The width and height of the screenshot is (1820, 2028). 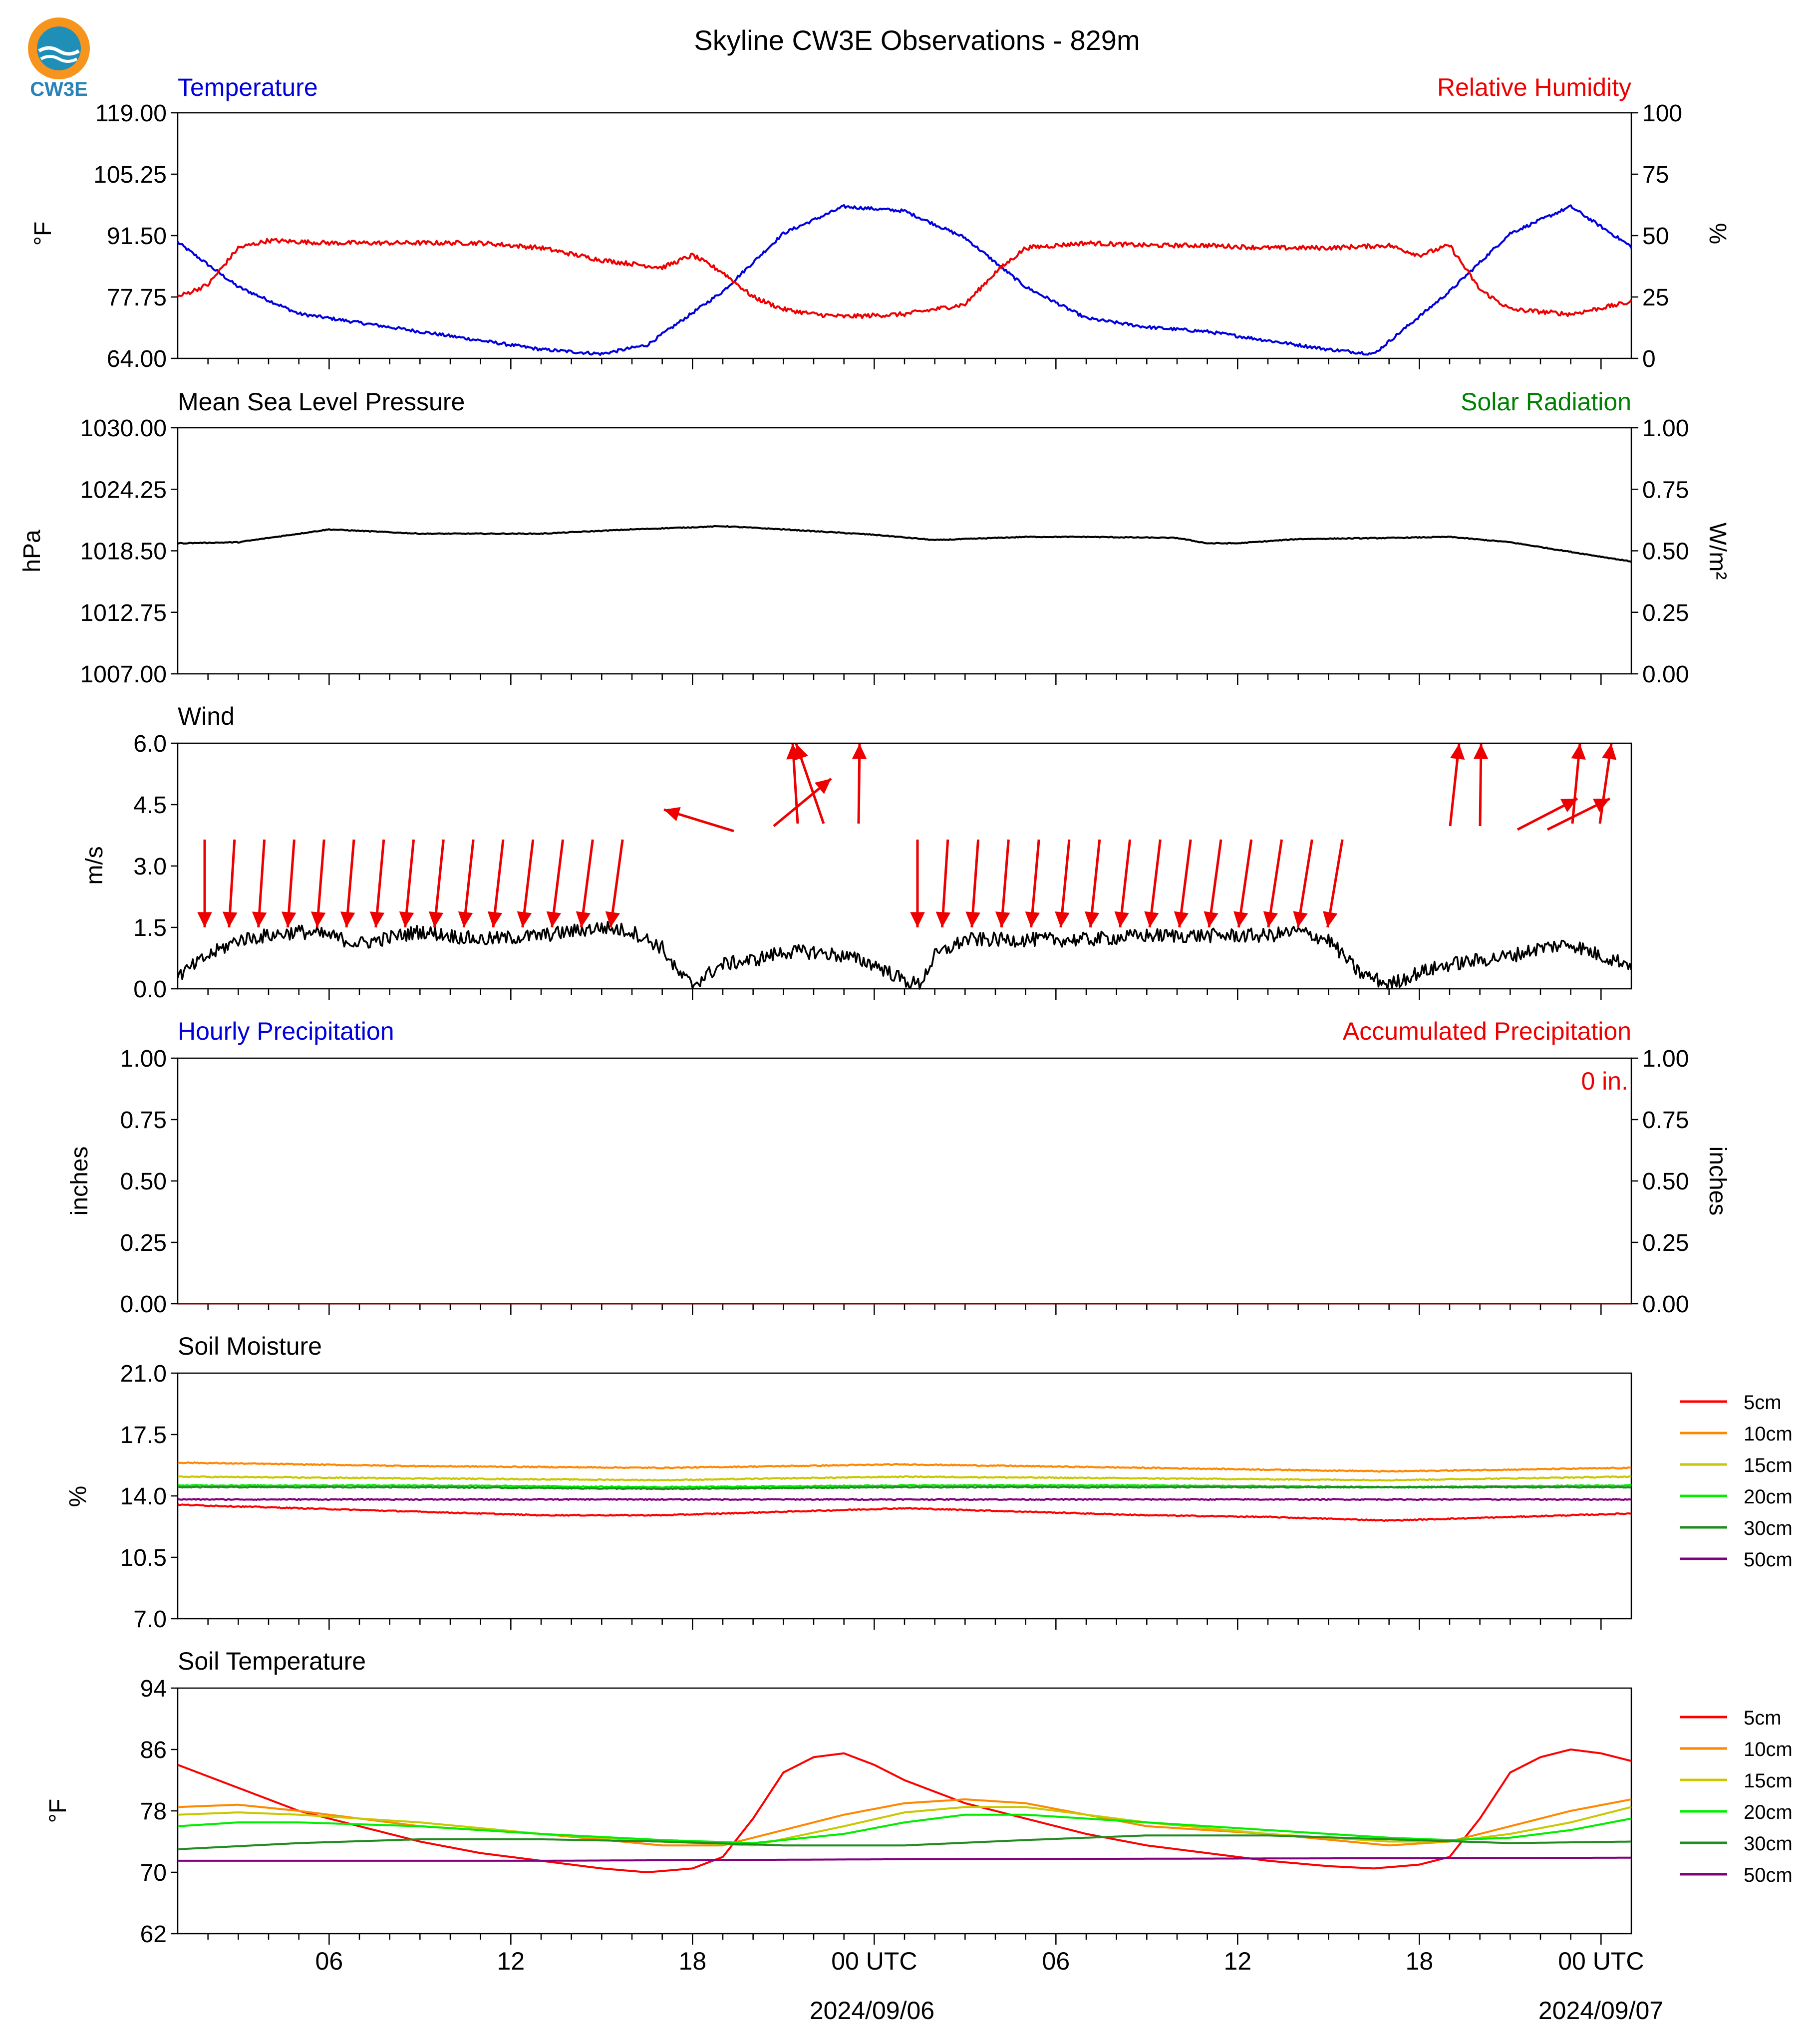 I want to click on soil_temperature-y-tick-label: 94, so click(x=153, y=1689).